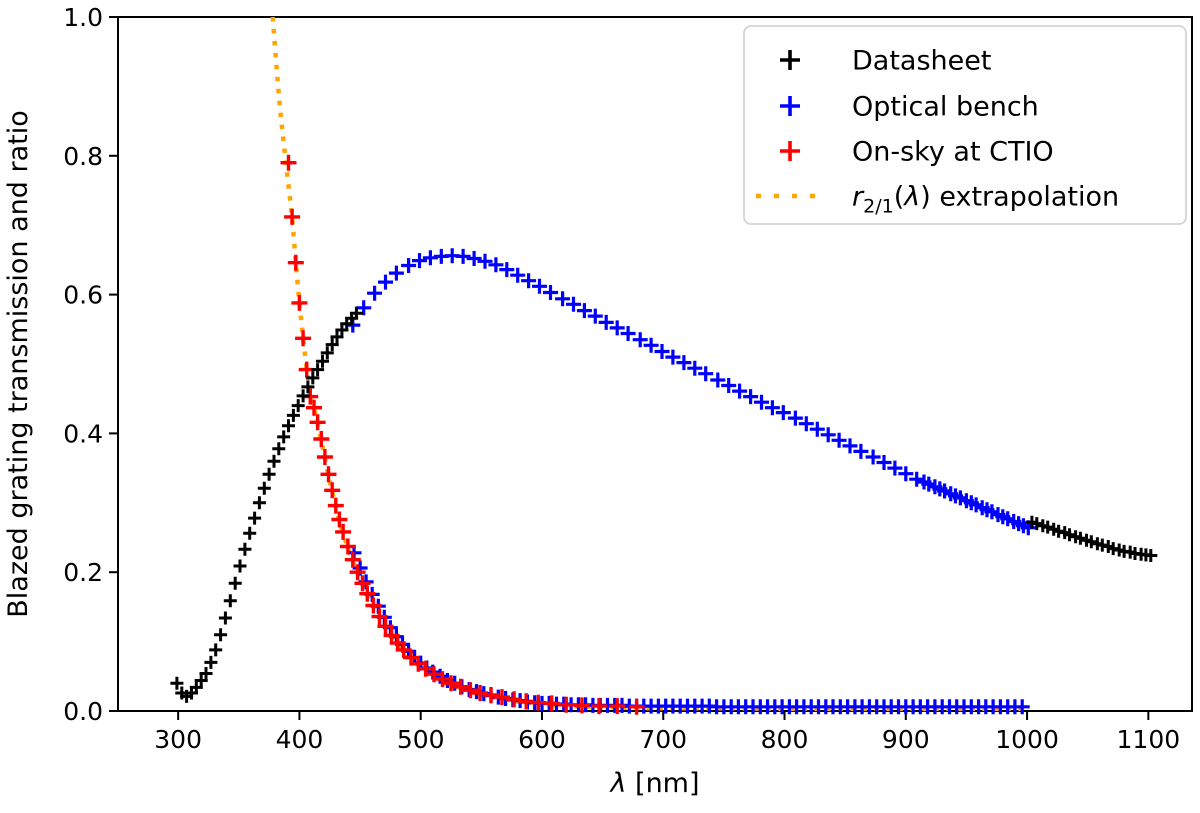 This screenshot has height=813, width=1200. I want to click on x-tick-label: 300, so click(178, 739).